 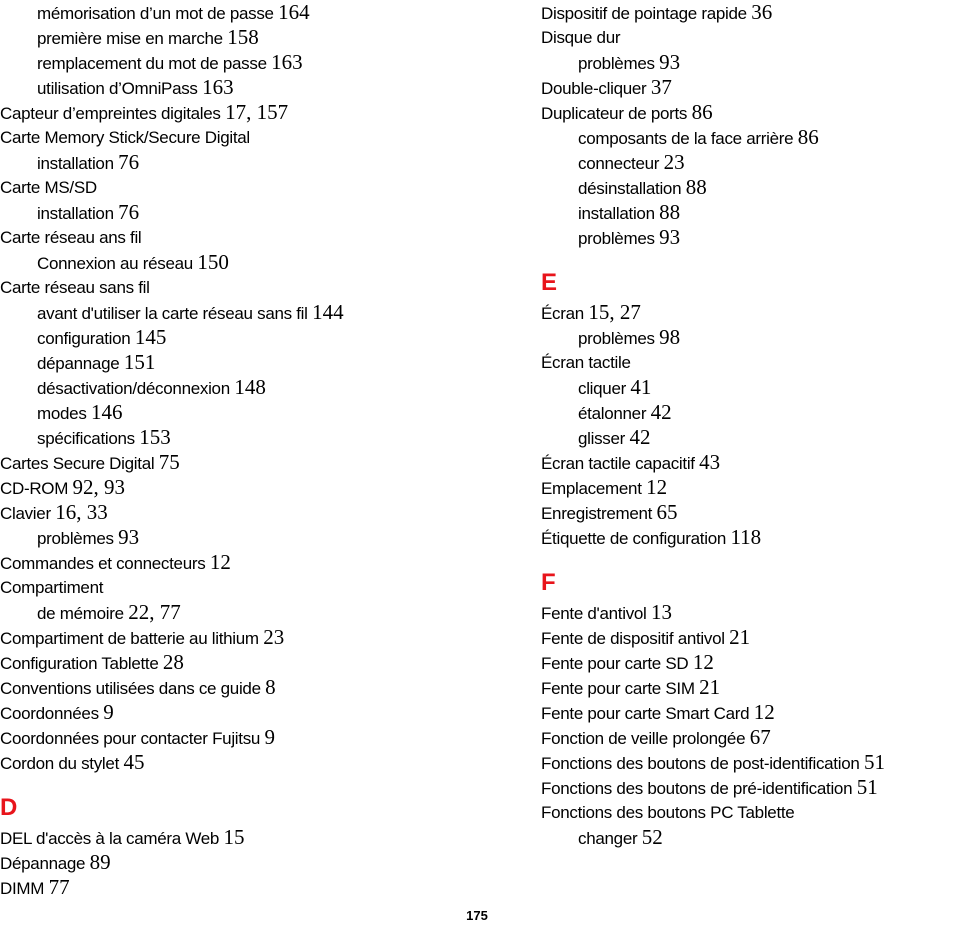 I want to click on index-entry: DIMM 77, so click(x=265, y=887).